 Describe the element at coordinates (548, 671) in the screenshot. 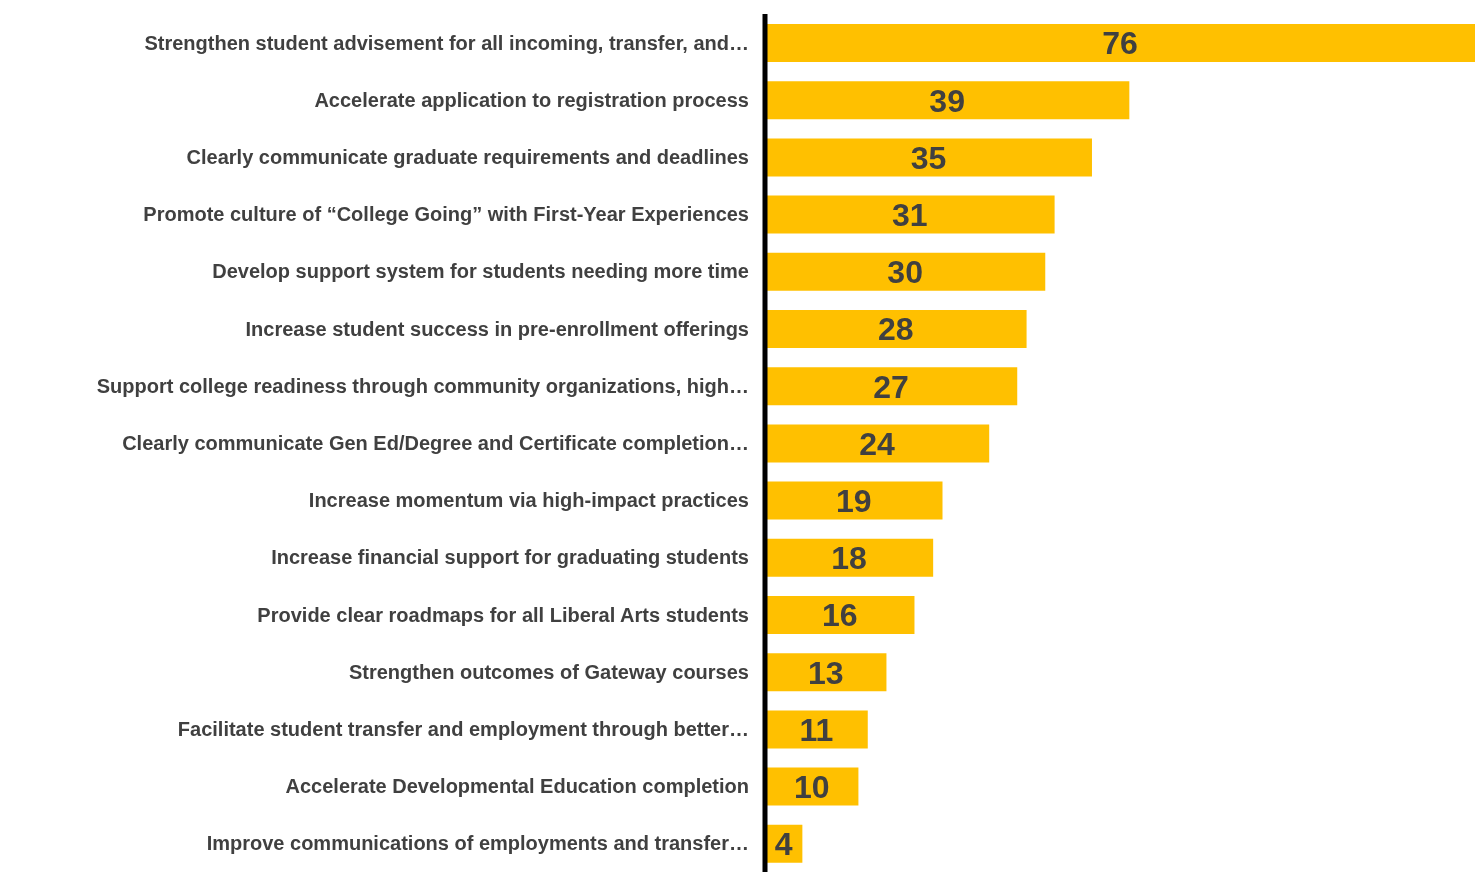

I see `y-tick-label: Strengthen outcomes of Gateway courses` at that location.